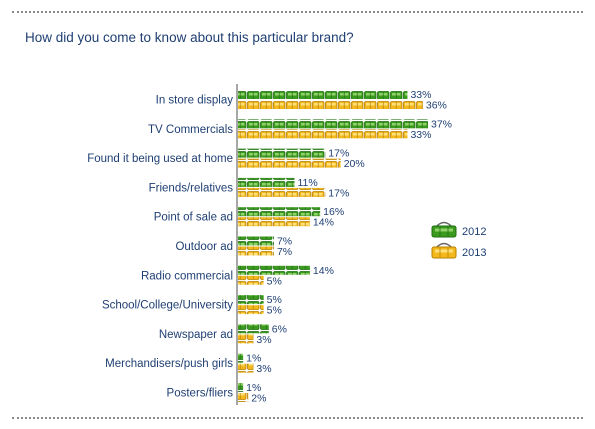  Describe the element at coordinates (307, 183) in the screenshot. I see `value-label-2012: 11%` at that location.